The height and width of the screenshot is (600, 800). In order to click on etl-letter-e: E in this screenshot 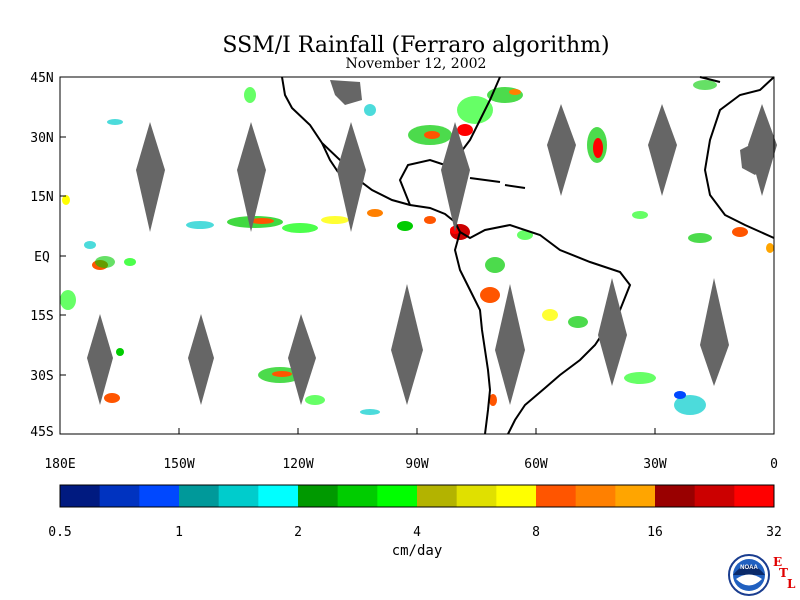, I will do `click(777, 562)`.